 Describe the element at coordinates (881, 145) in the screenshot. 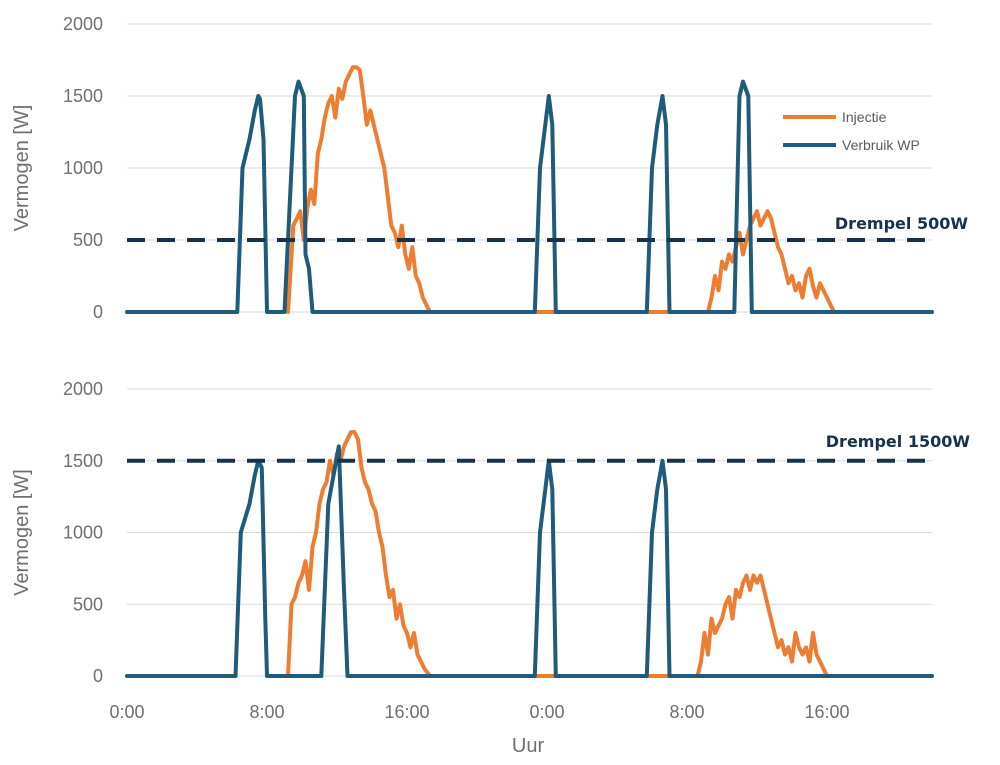

I see `legend-label: Verbruik WP` at that location.